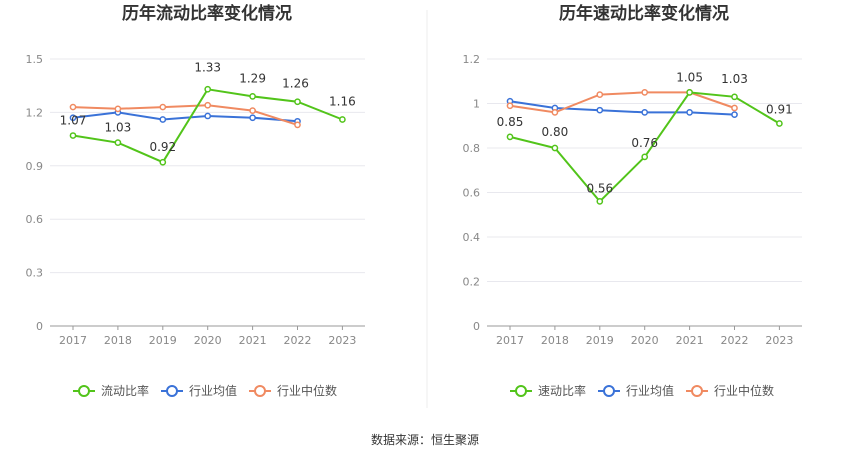 This screenshot has height=458, width=850. I want to click on data-label: 1.05, so click(689, 77).